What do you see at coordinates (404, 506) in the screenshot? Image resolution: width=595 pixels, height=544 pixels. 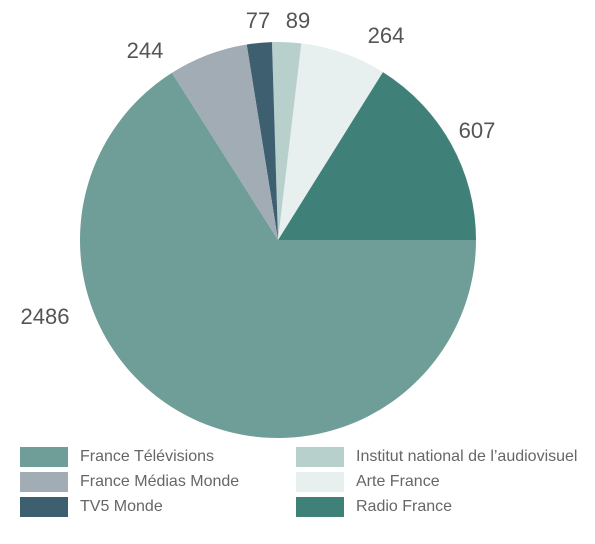 I see `legend-label: Radio France` at bounding box center [404, 506].